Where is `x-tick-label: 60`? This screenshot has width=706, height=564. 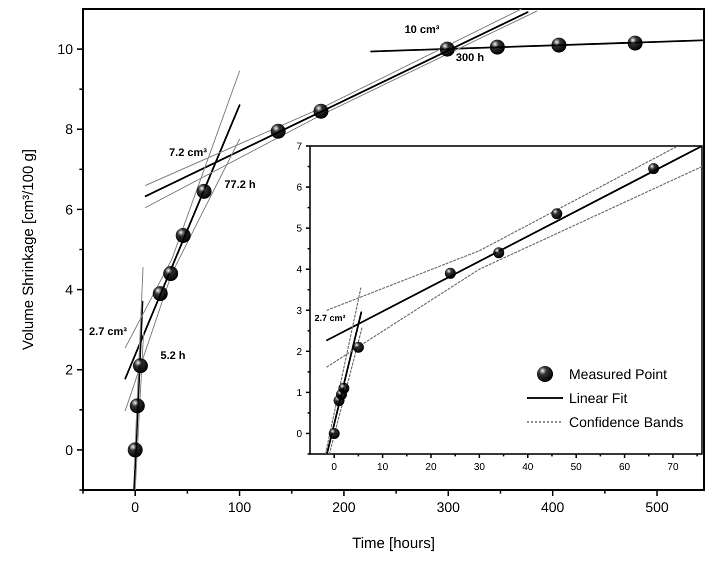 x-tick-label: 60 is located at coordinates (625, 467).